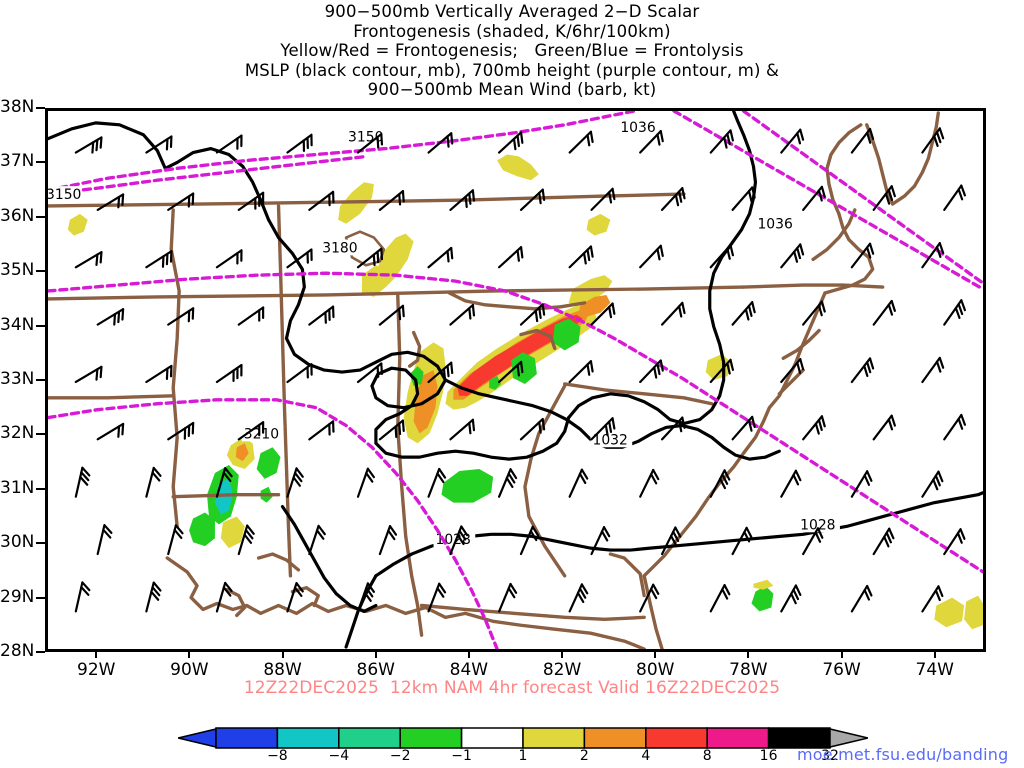 The image size is (1024, 768). Describe the element at coordinates (282, 670) in the screenshot. I see `x-axis-label-88w: 88W` at that location.